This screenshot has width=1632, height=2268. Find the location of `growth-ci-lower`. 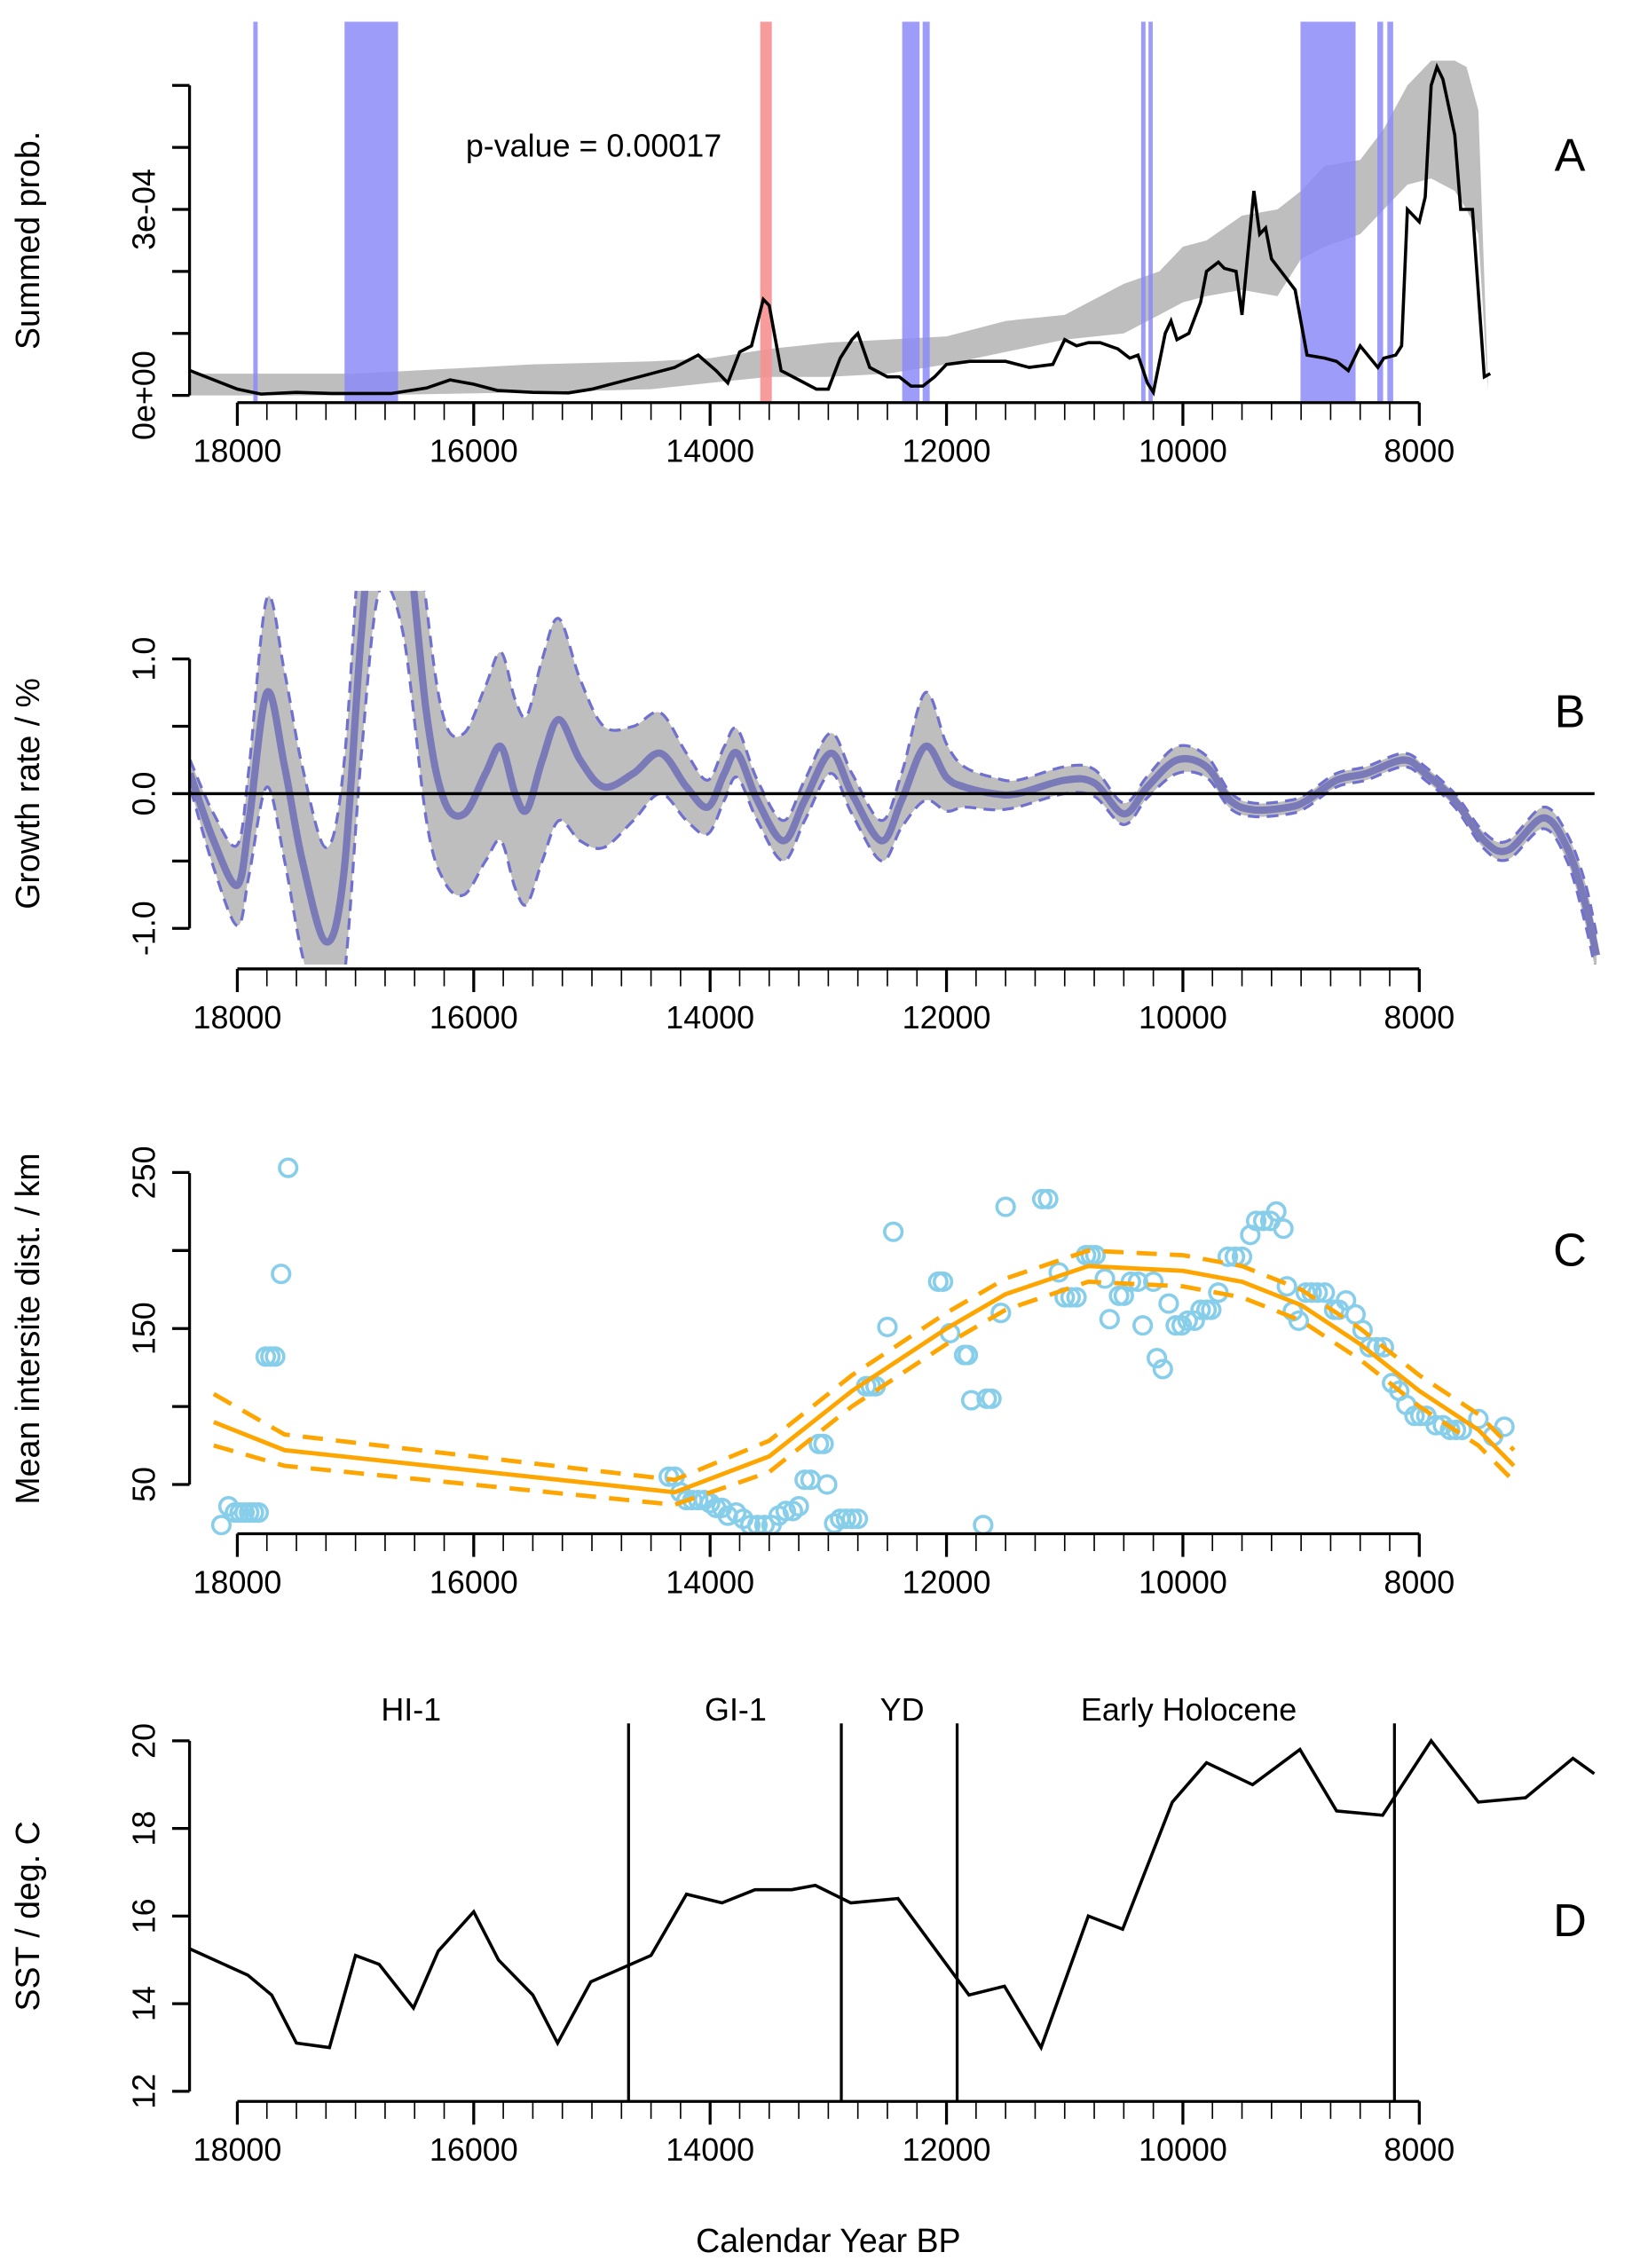

growth-ci-lower is located at coordinates (893, 777).